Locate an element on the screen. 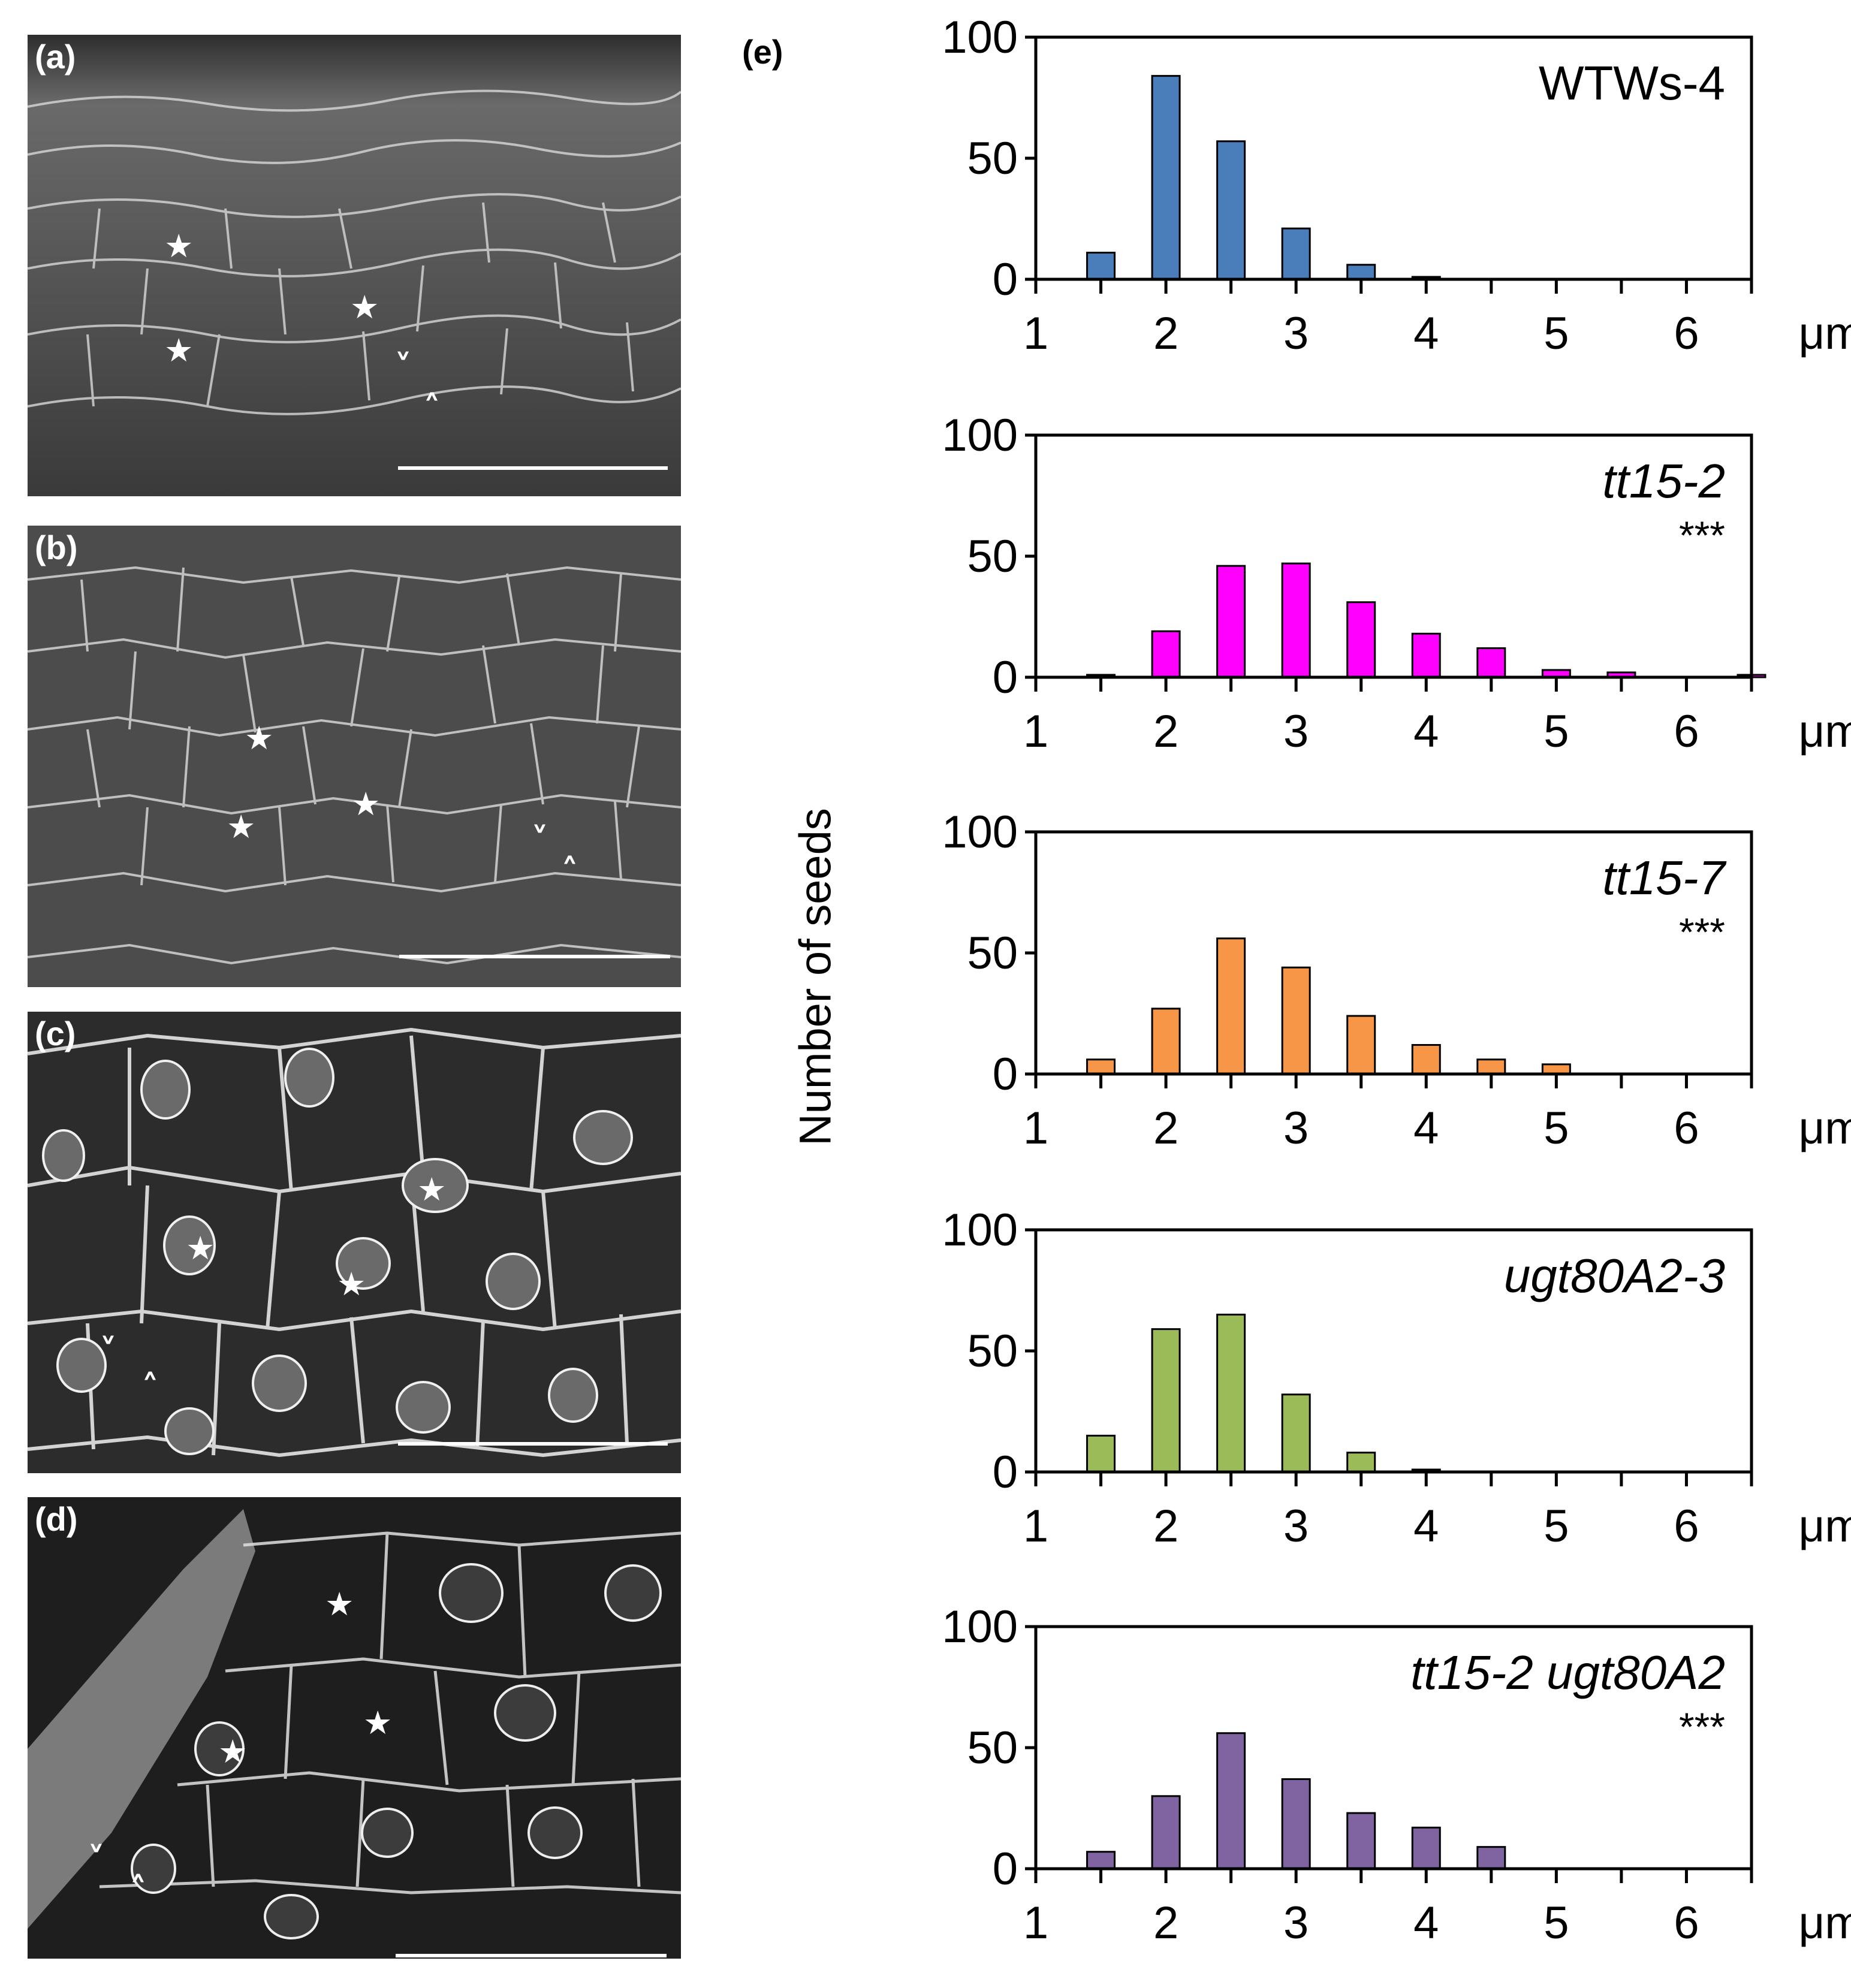  panel-label-d: (d) is located at coordinates (57, 1519).